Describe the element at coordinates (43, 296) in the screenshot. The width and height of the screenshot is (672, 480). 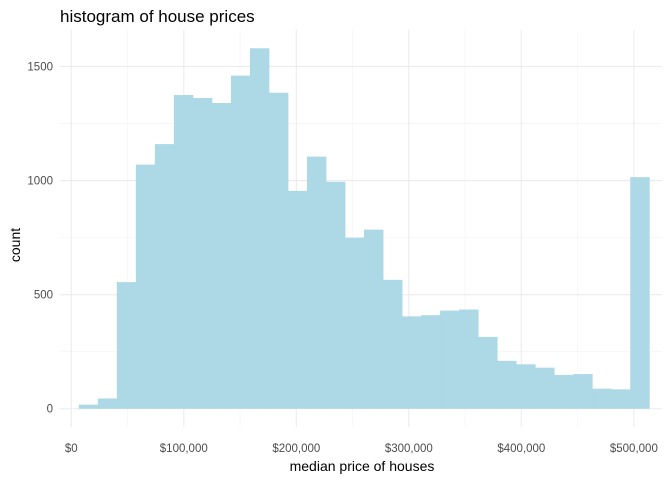
I see `y-tick-label: 500` at that location.